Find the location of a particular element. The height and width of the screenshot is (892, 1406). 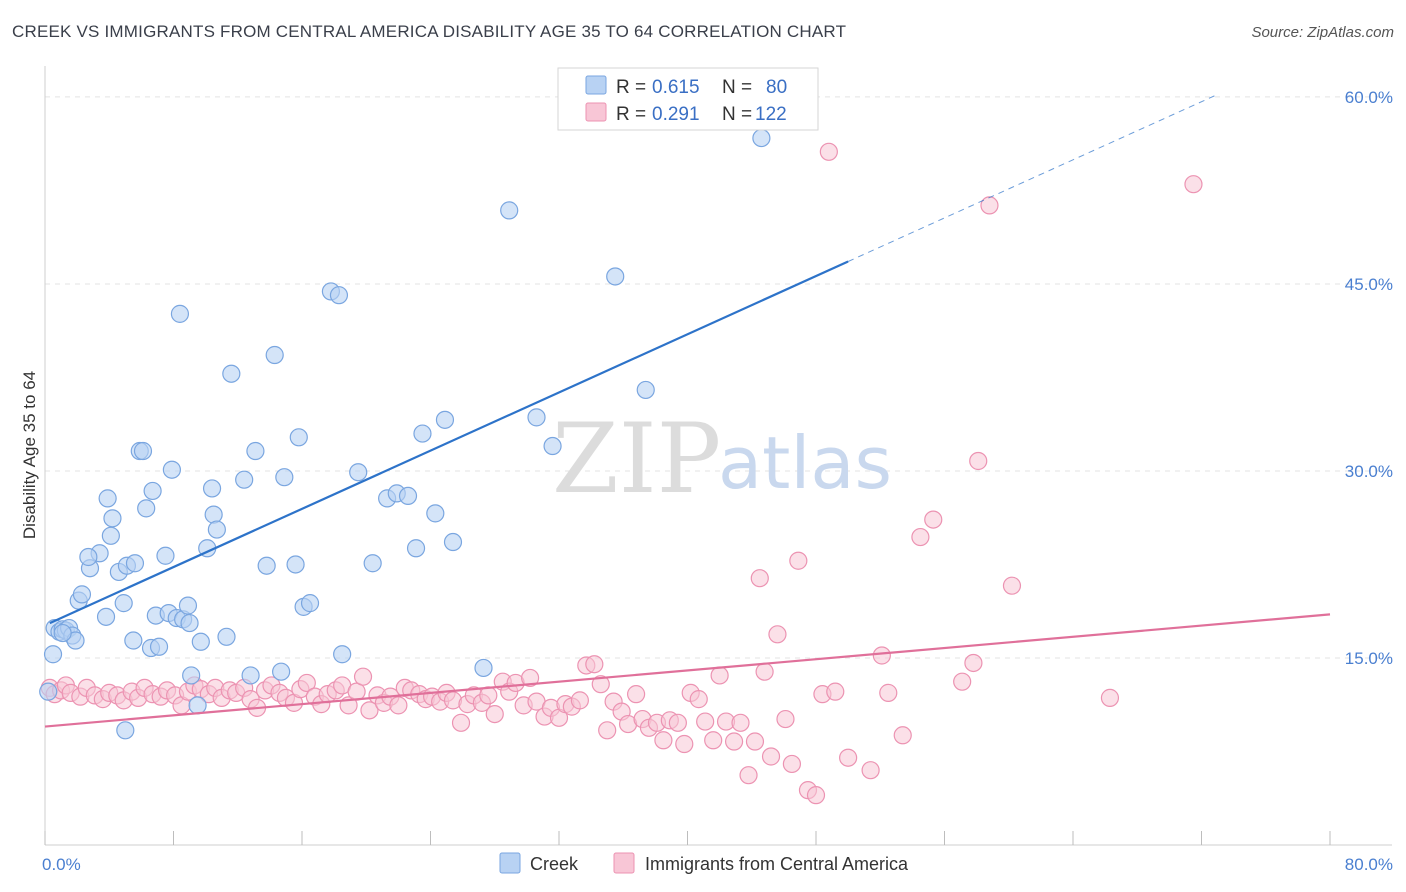

bottom-legend-swatch-immigrants is located at coordinates (624, 863).